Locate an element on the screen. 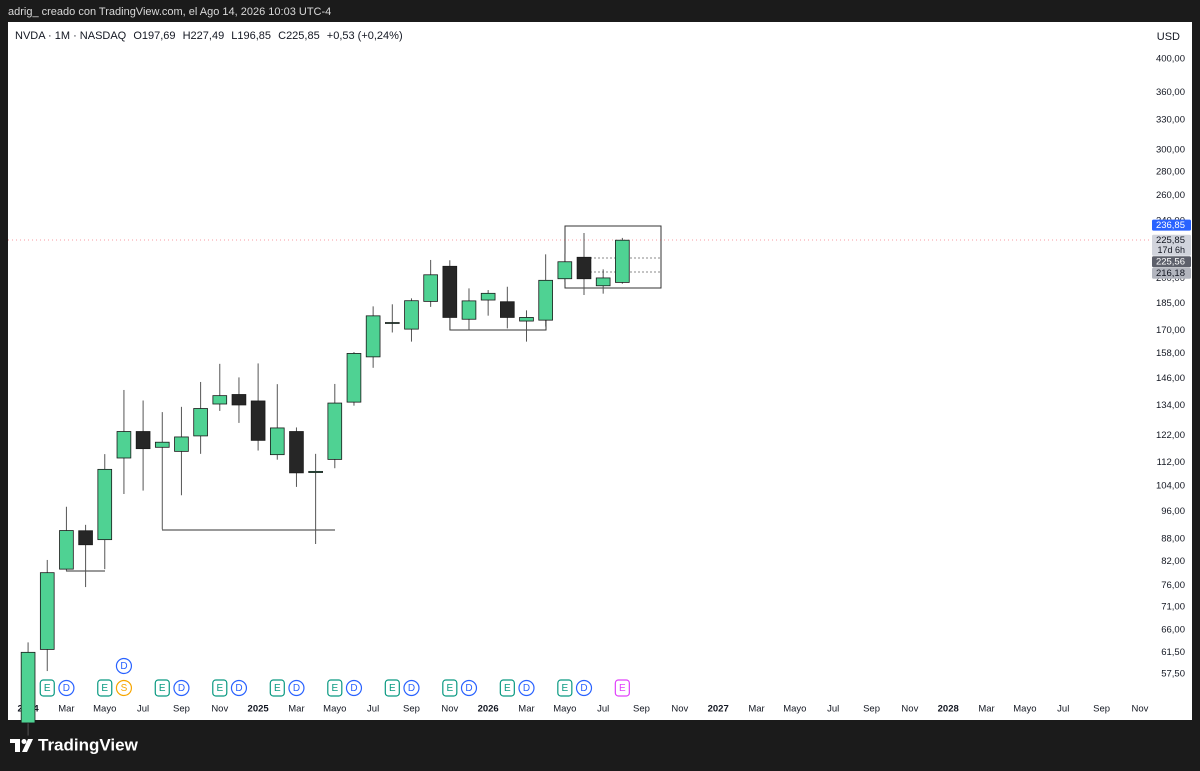  legend-key: C is located at coordinates (282, 36).